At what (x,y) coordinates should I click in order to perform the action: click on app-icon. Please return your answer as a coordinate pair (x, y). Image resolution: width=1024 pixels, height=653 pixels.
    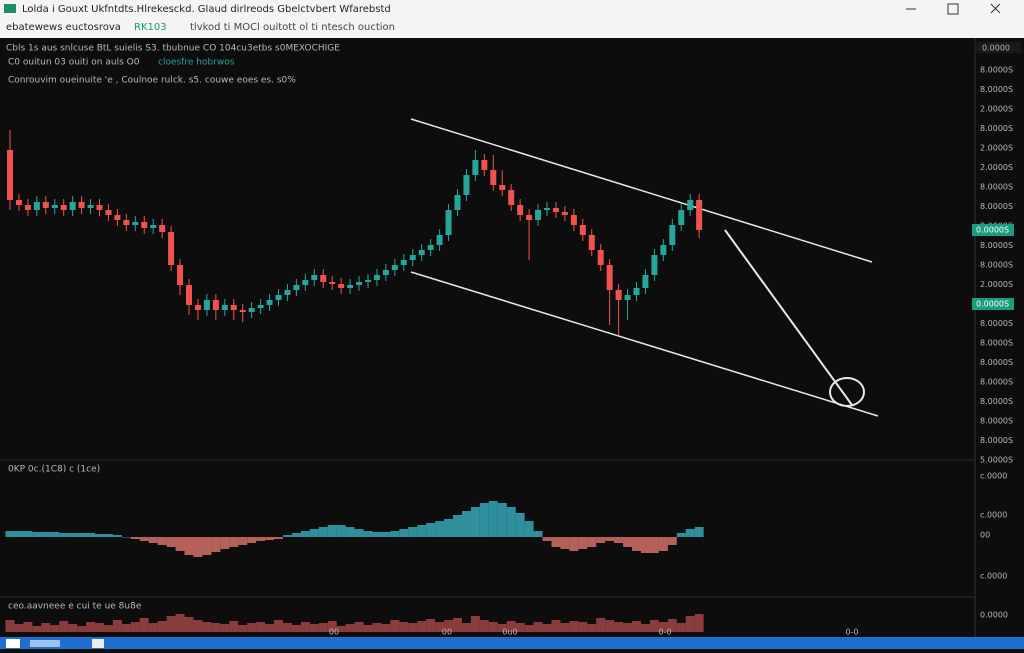
    Looking at the image, I should click on (10, 8).